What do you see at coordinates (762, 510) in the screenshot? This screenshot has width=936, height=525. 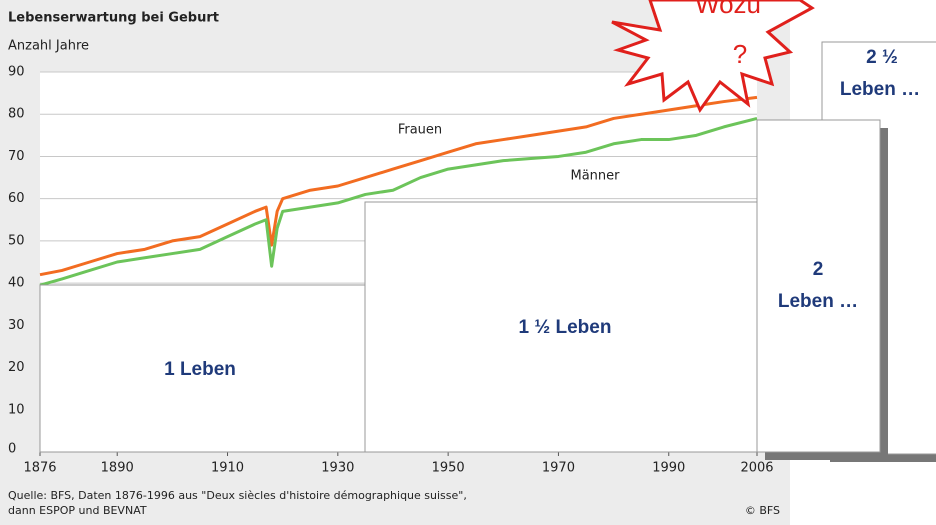 I see `copyright: © BFS` at bounding box center [762, 510].